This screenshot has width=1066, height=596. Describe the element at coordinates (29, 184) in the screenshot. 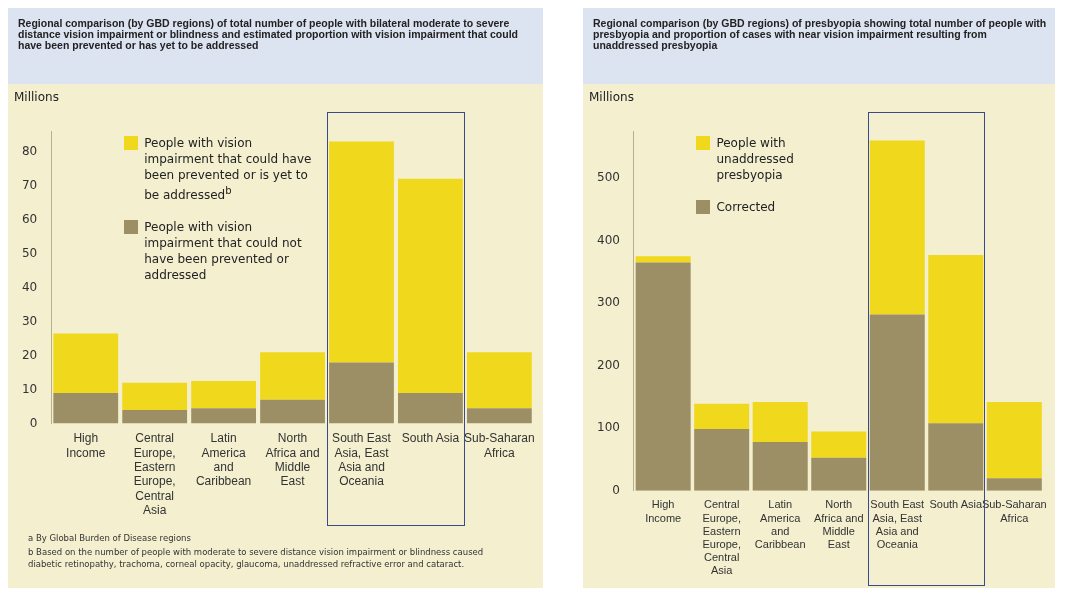

I see `y-tick-label: 70` at that location.